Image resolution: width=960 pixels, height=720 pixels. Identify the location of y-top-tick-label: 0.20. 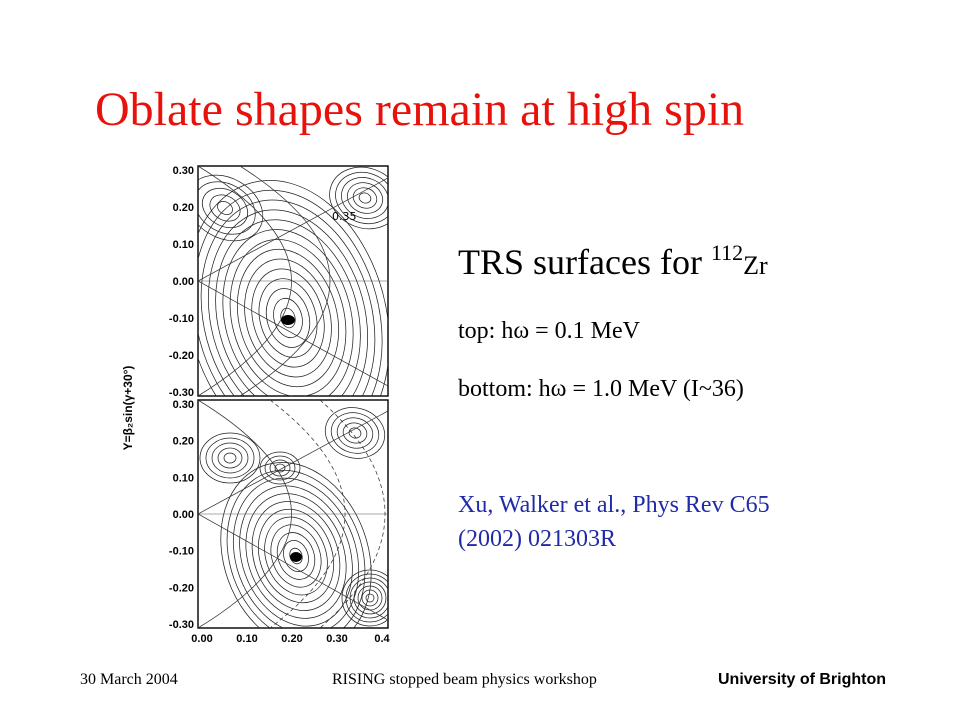
(183, 208).